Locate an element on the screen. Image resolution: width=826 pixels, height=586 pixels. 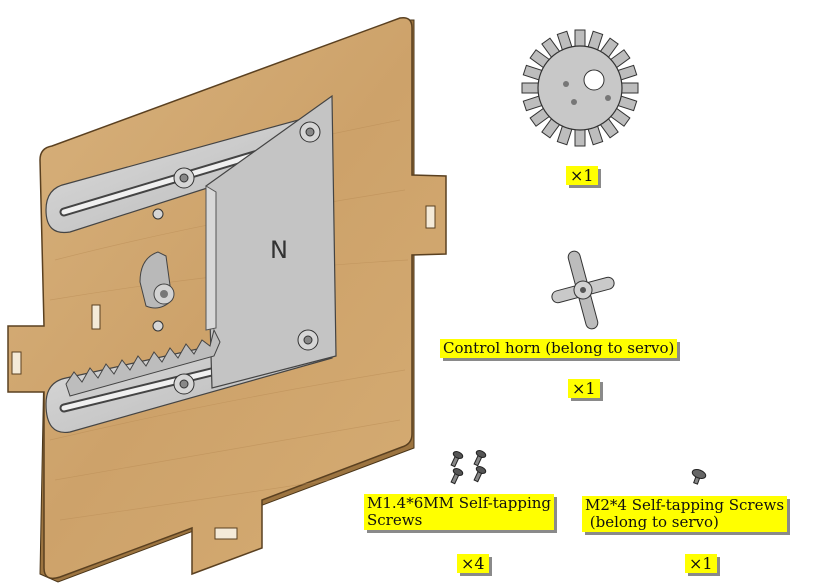
m14-screws-part is located at coordinates (468, 467).